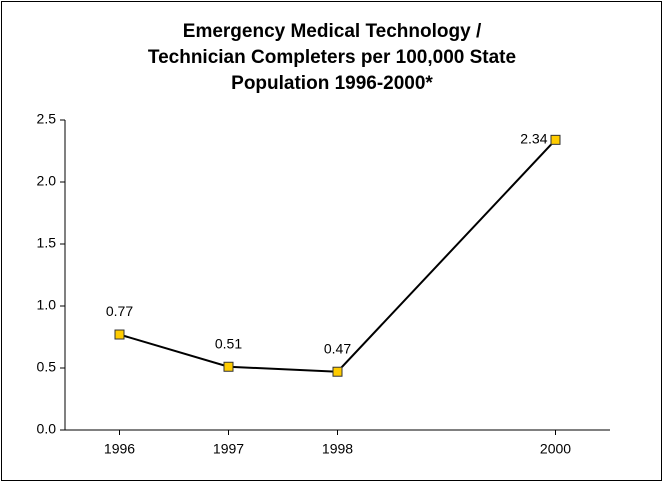 This screenshot has height=483, width=664. I want to click on chart-title: Population 1996-2000*, so click(332, 83).